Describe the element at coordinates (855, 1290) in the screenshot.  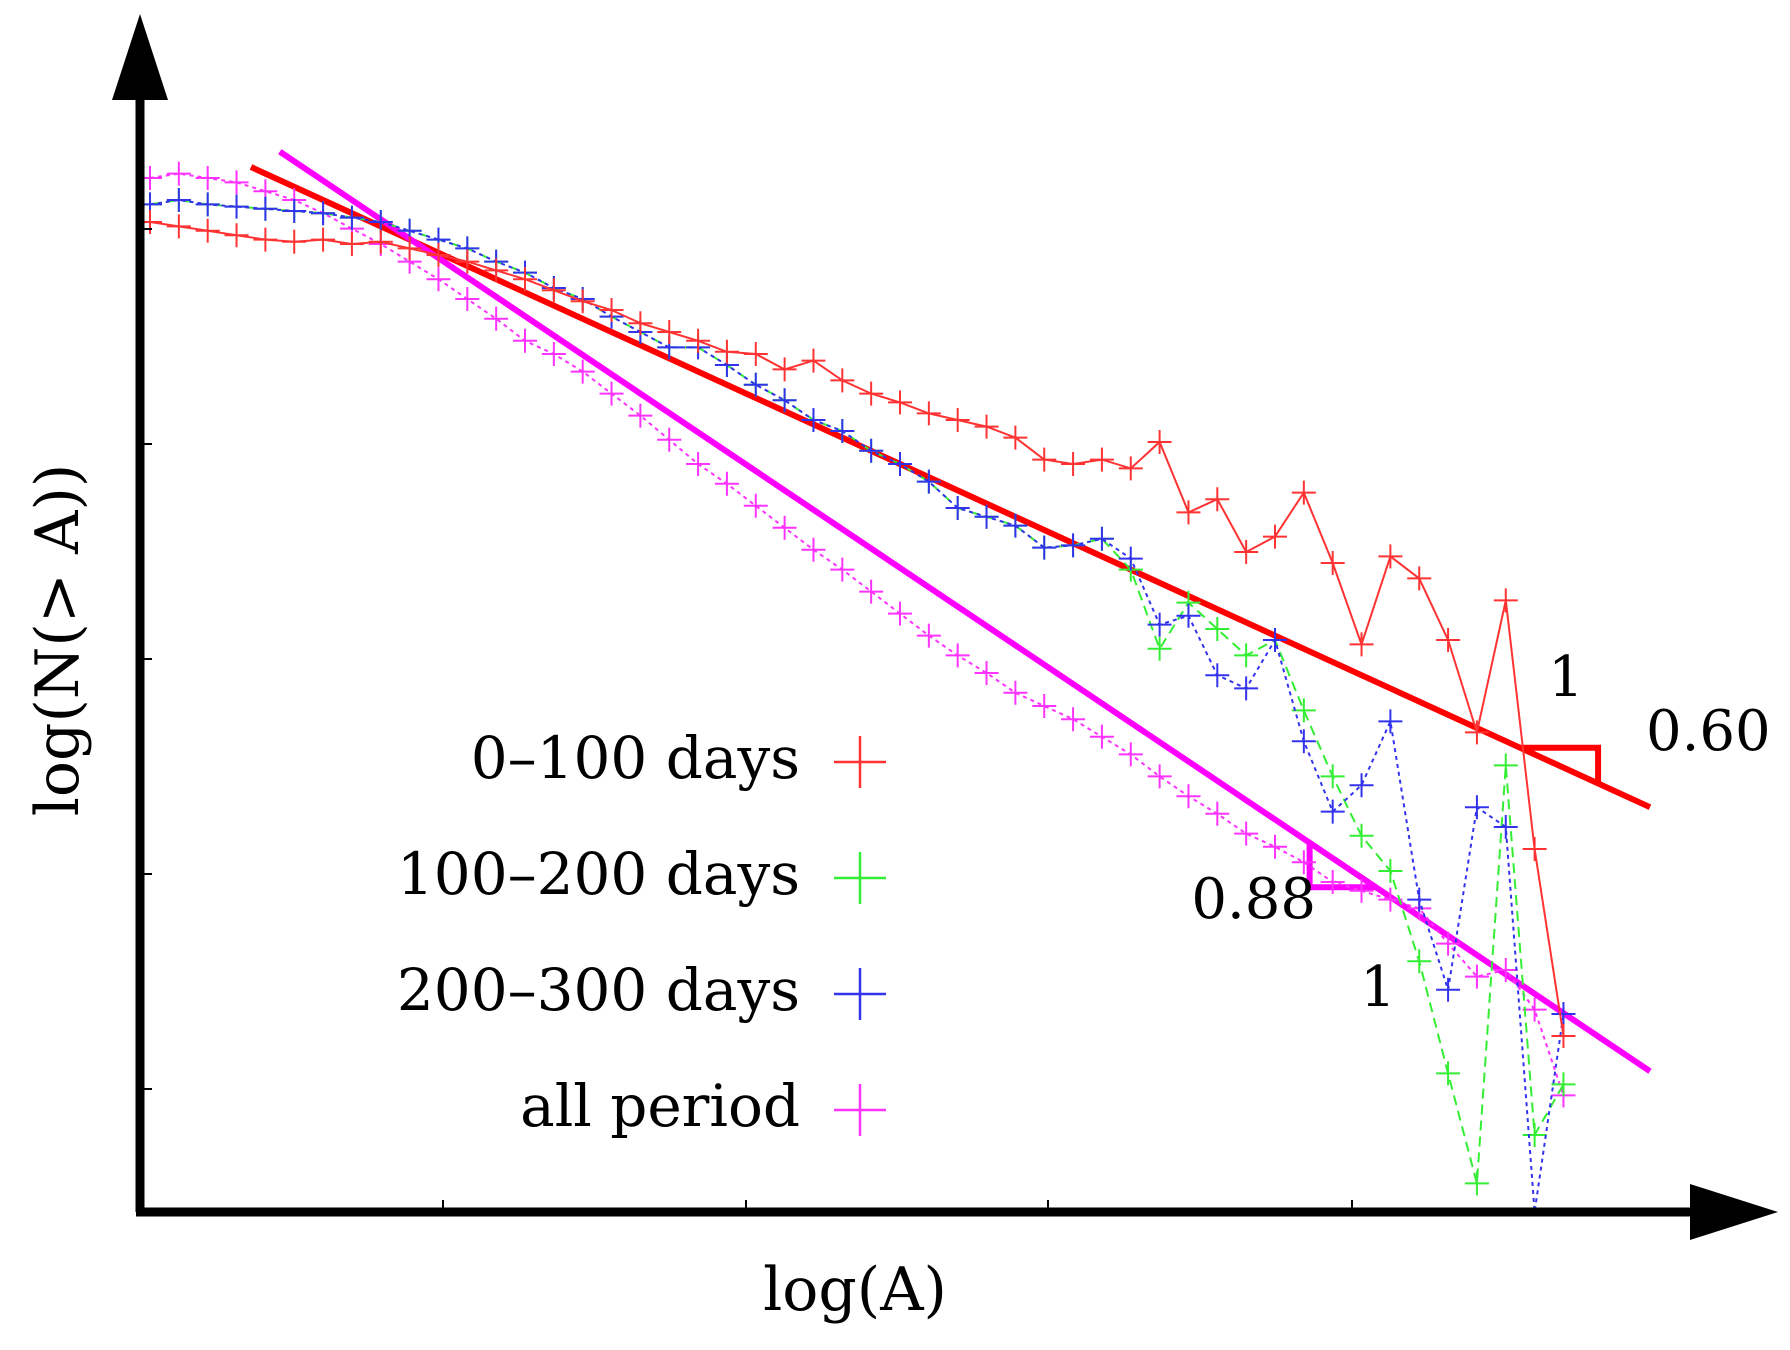
I see `x-axis-label: log(A)` at that location.